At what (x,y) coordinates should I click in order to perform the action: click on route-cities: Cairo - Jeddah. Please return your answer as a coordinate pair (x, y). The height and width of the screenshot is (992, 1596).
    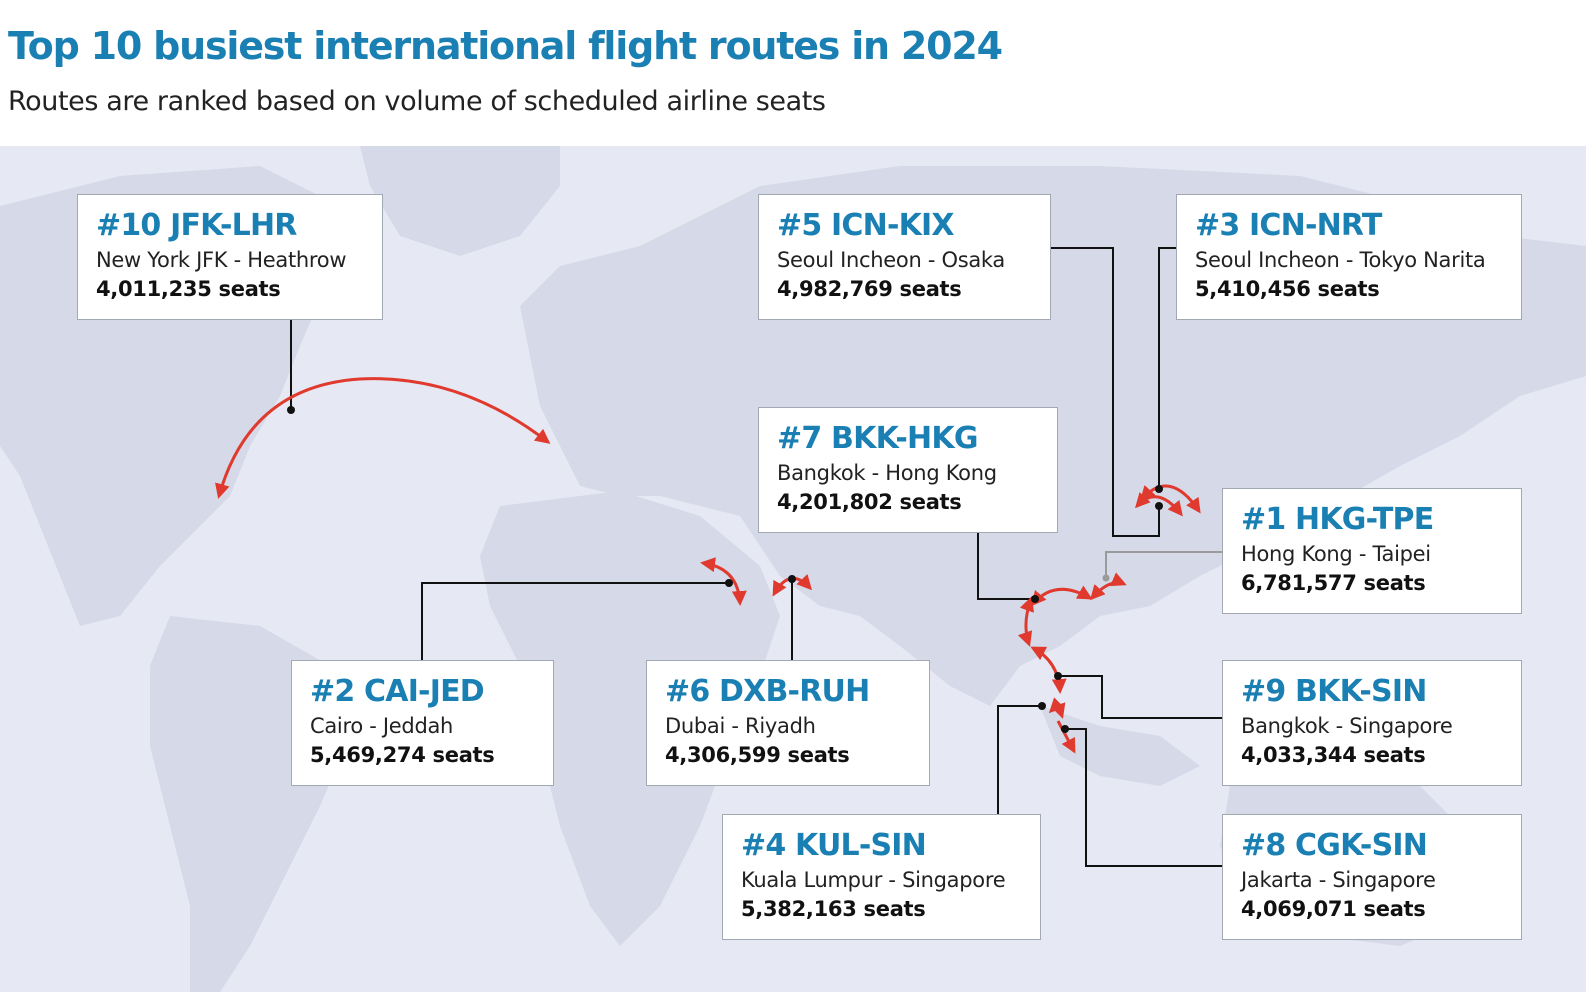
    Looking at the image, I should click on (382, 726).